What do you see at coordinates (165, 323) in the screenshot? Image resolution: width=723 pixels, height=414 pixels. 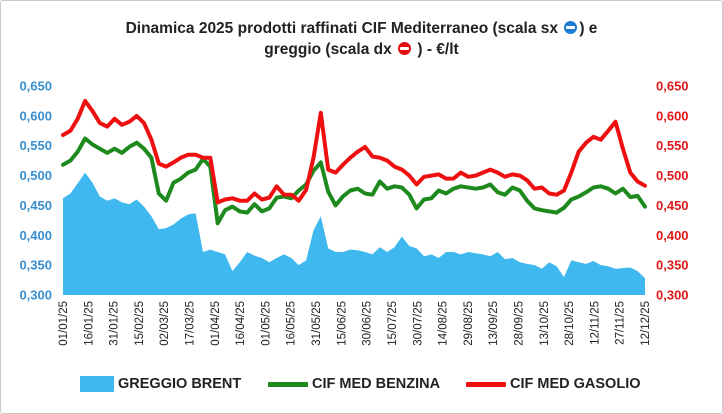 I see `x-tick-label: 02/03/25` at bounding box center [165, 323].